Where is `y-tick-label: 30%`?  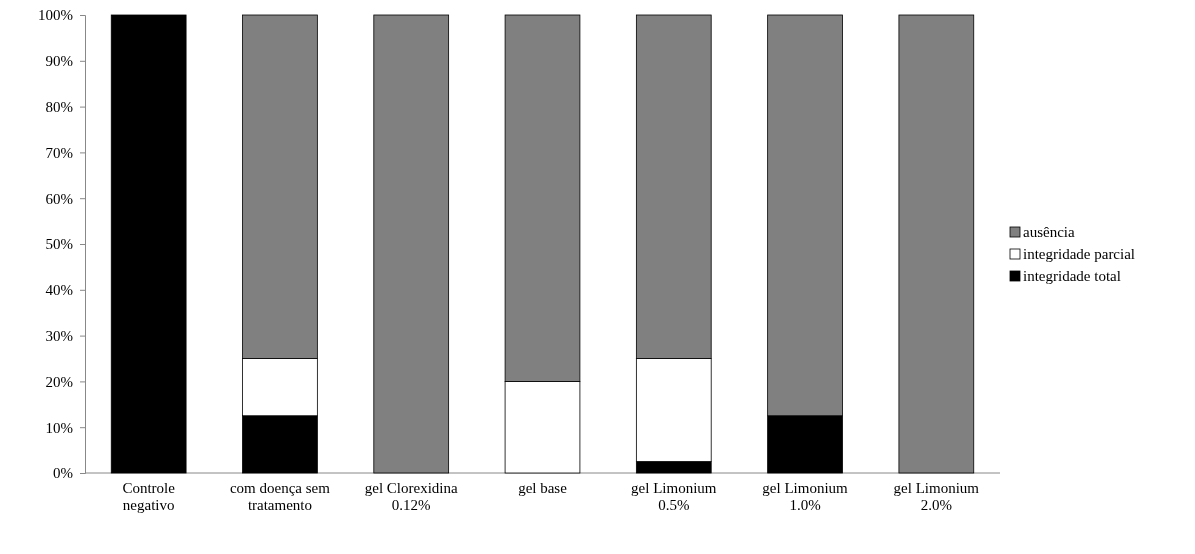 y-tick-label: 30% is located at coordinates (59, 335).